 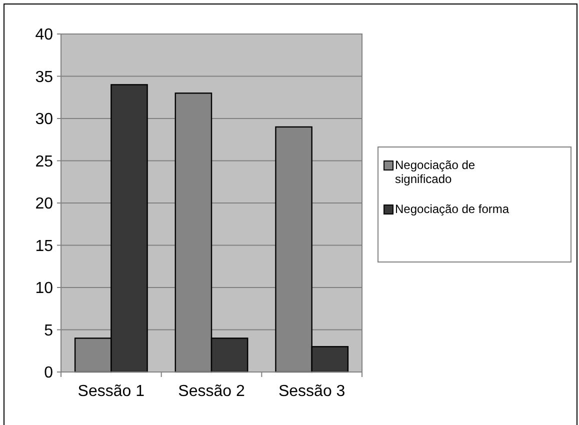 I want to click on x-tick-label: Sessão 1, so click(x=111, y=391).